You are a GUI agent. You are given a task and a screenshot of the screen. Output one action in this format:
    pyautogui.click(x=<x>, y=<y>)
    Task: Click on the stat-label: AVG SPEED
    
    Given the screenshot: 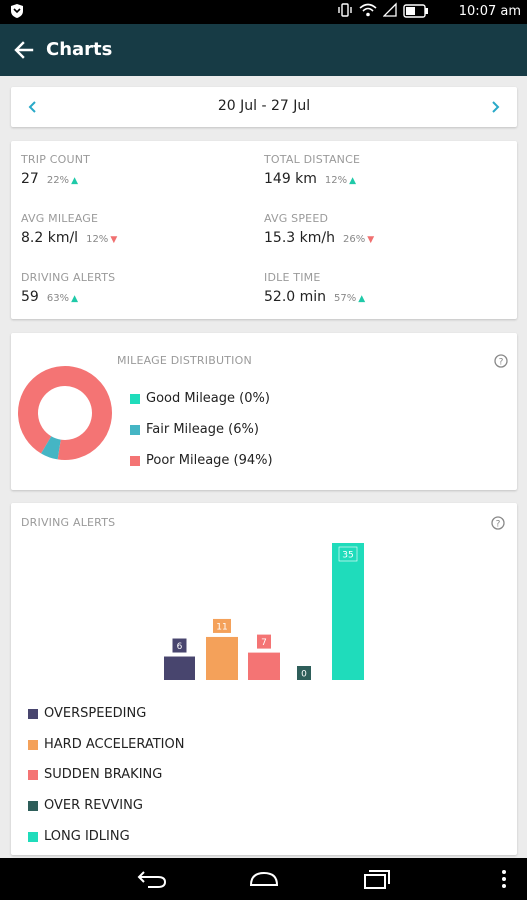 What is the action you would take?
    pyautogui.click(x=296, y=218)
    